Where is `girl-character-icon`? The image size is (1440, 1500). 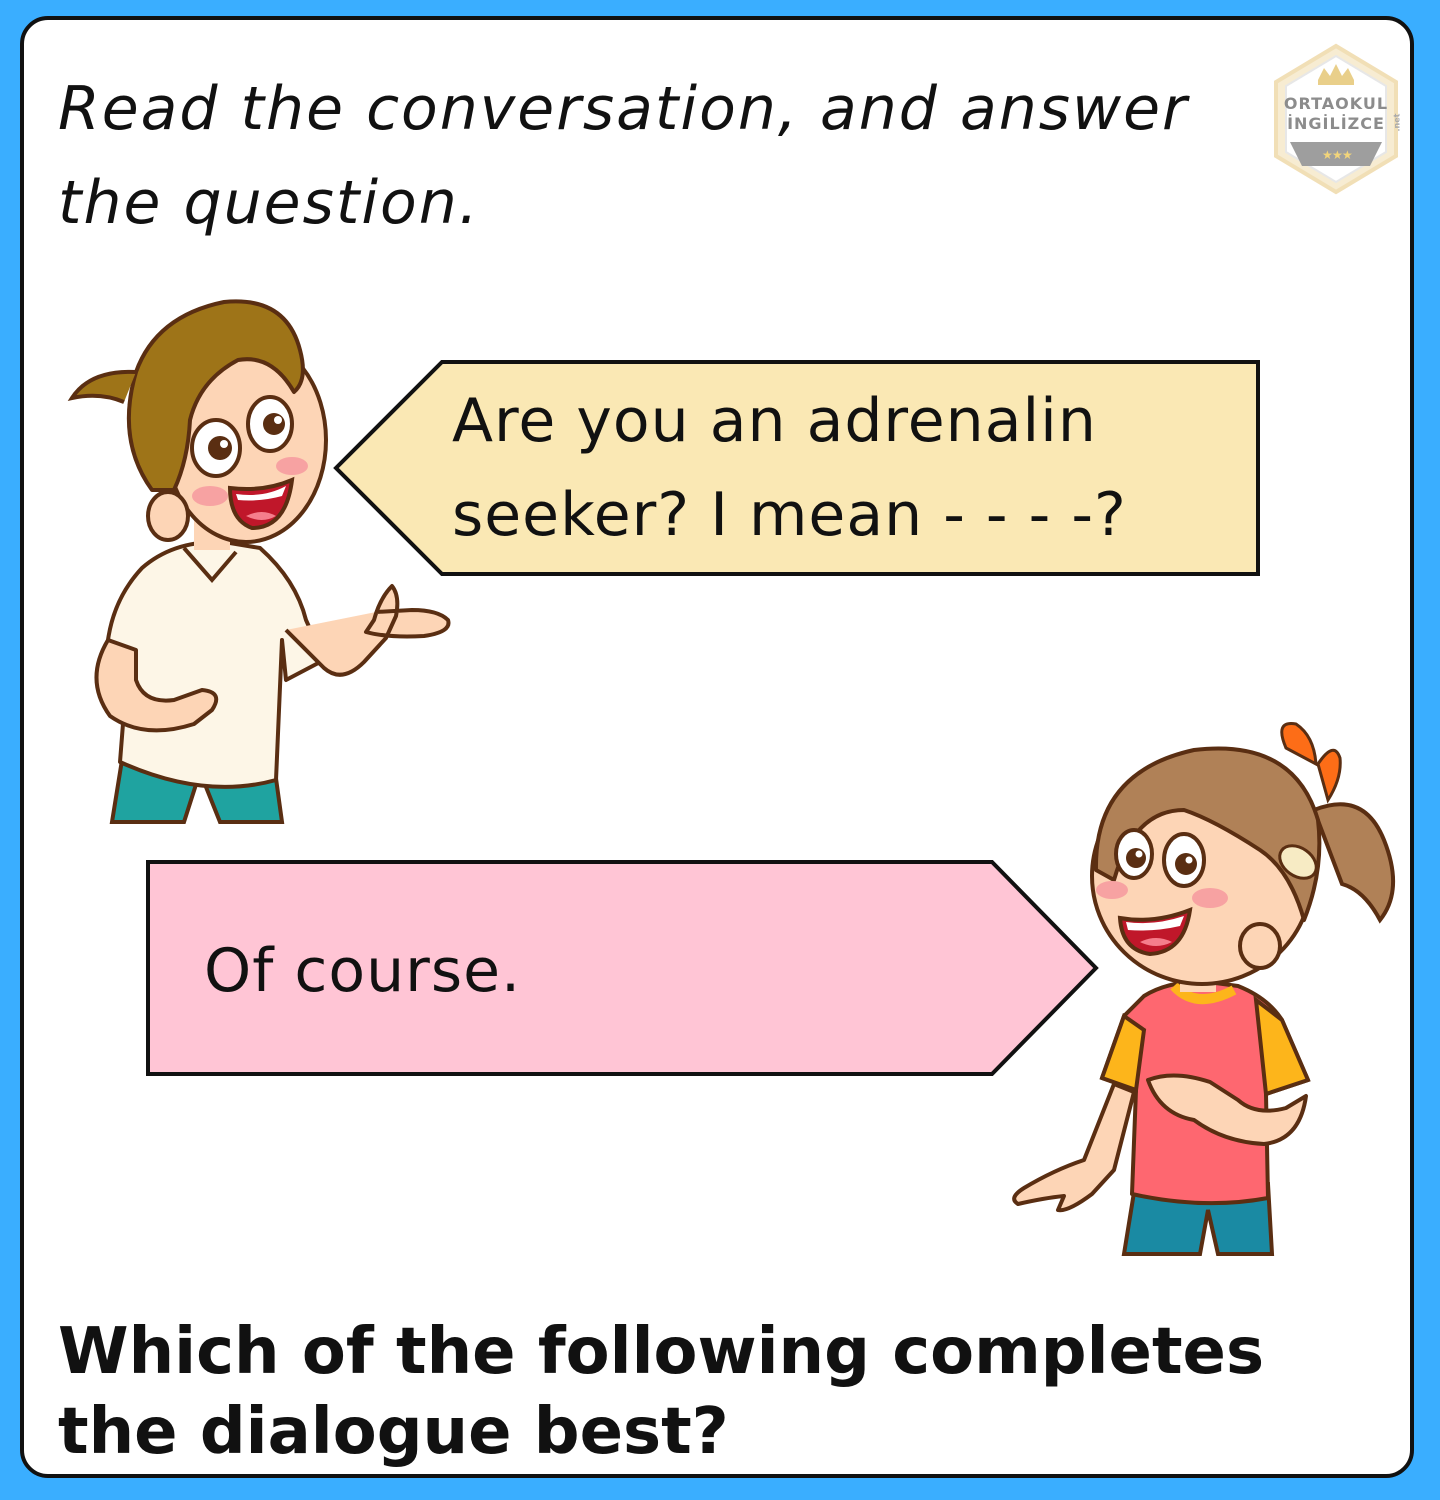 girl-character-icon is located at coordinates (1203, 989).